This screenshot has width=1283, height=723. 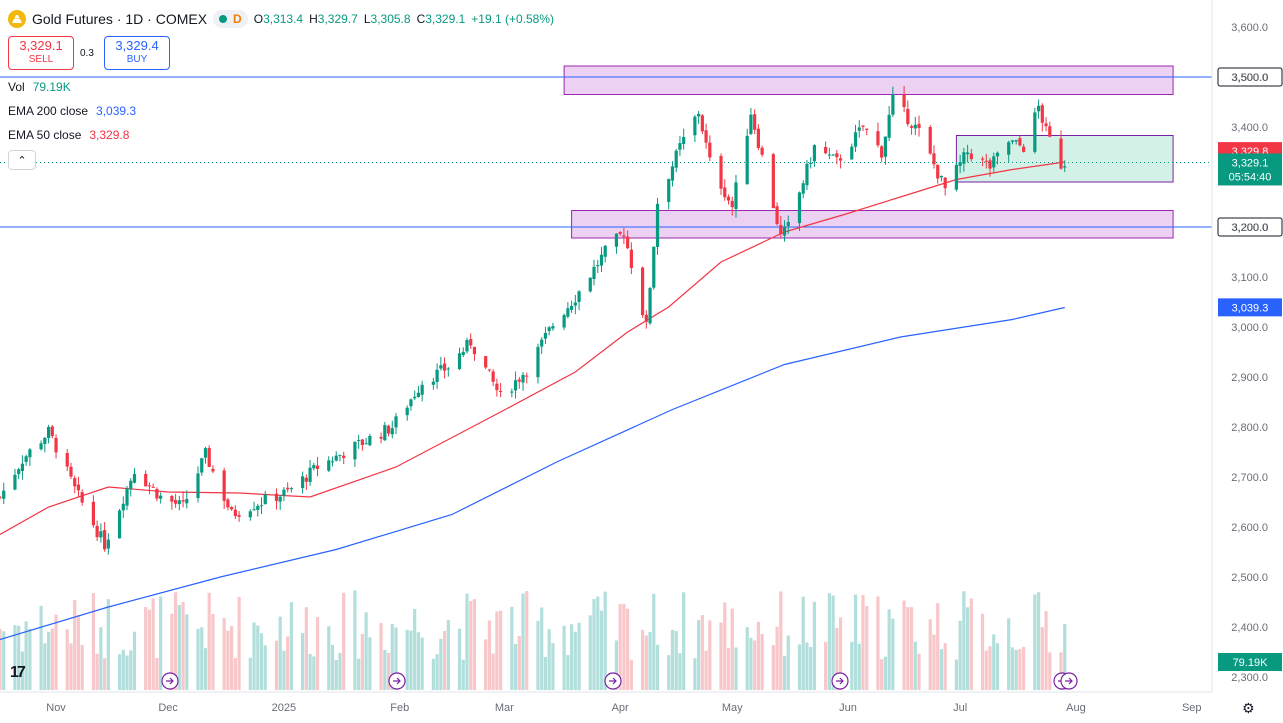 I want to click on indicator-price-tag-label: 3,039.3, so click(x=1250, y=308).